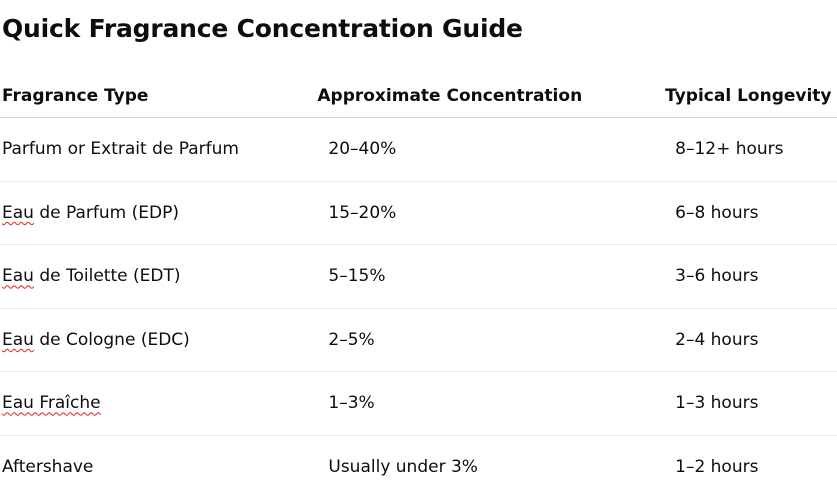  I want to click on cell-fragrance-type: Eau de Cologne (EDC), so click(159, 340).